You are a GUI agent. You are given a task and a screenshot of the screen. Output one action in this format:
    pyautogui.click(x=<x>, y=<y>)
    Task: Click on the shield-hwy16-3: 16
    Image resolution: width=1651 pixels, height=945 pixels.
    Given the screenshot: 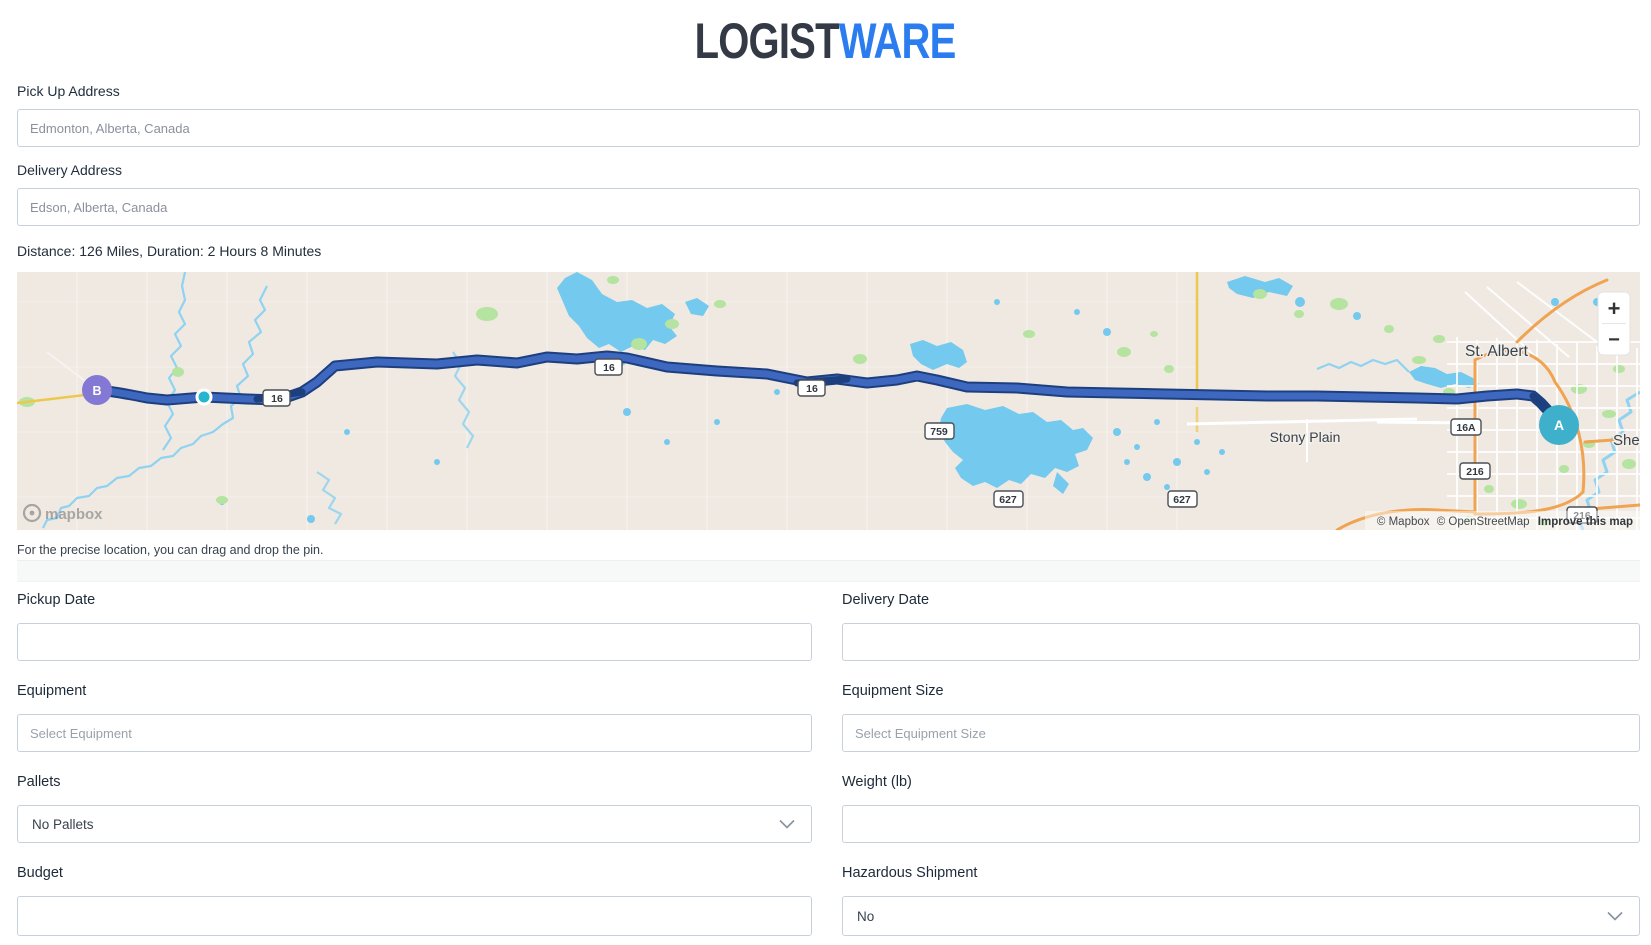 What is the action you would take?
    pyautogui.click(x=811, y=388)
    